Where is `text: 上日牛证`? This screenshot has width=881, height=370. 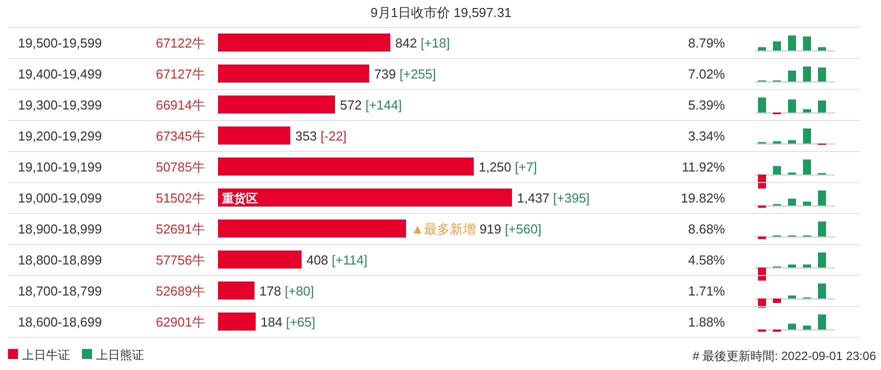
text: 上日牛证 is located at coordinates (46, 355).